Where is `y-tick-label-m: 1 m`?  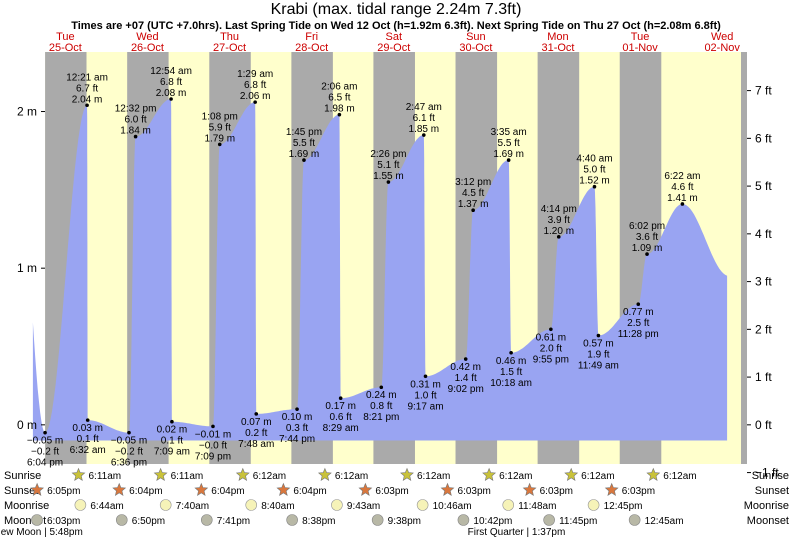
y-tick-label-m: 1 m is located at coordinates (27, 268).